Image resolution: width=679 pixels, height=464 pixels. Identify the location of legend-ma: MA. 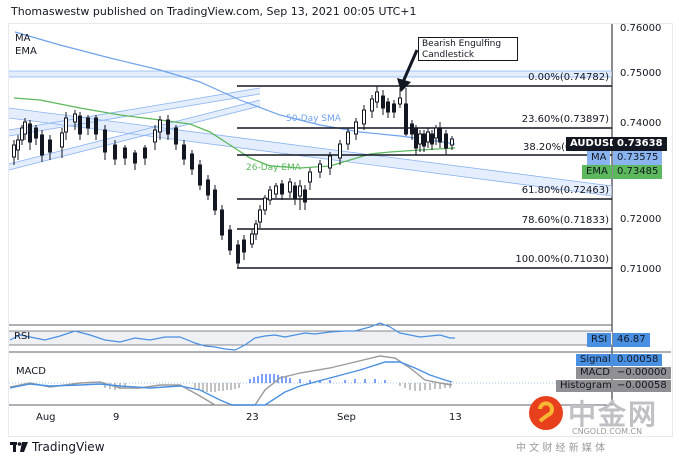
(23, 38).